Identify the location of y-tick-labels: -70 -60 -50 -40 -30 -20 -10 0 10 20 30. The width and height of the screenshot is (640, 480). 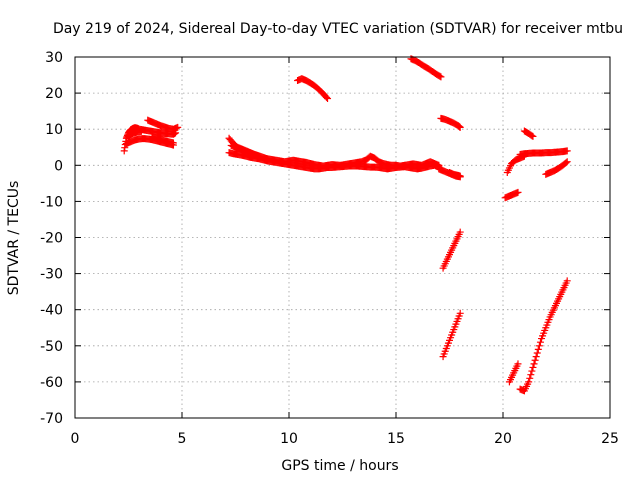
(51, 238).